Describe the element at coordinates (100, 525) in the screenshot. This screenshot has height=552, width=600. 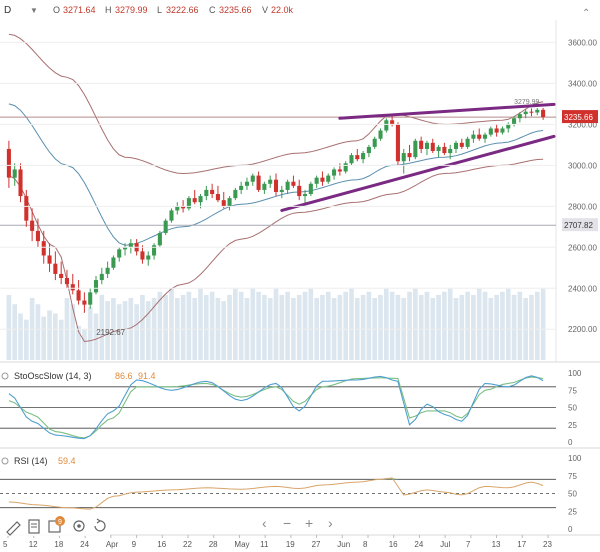
I see `undo-icon` at that location.